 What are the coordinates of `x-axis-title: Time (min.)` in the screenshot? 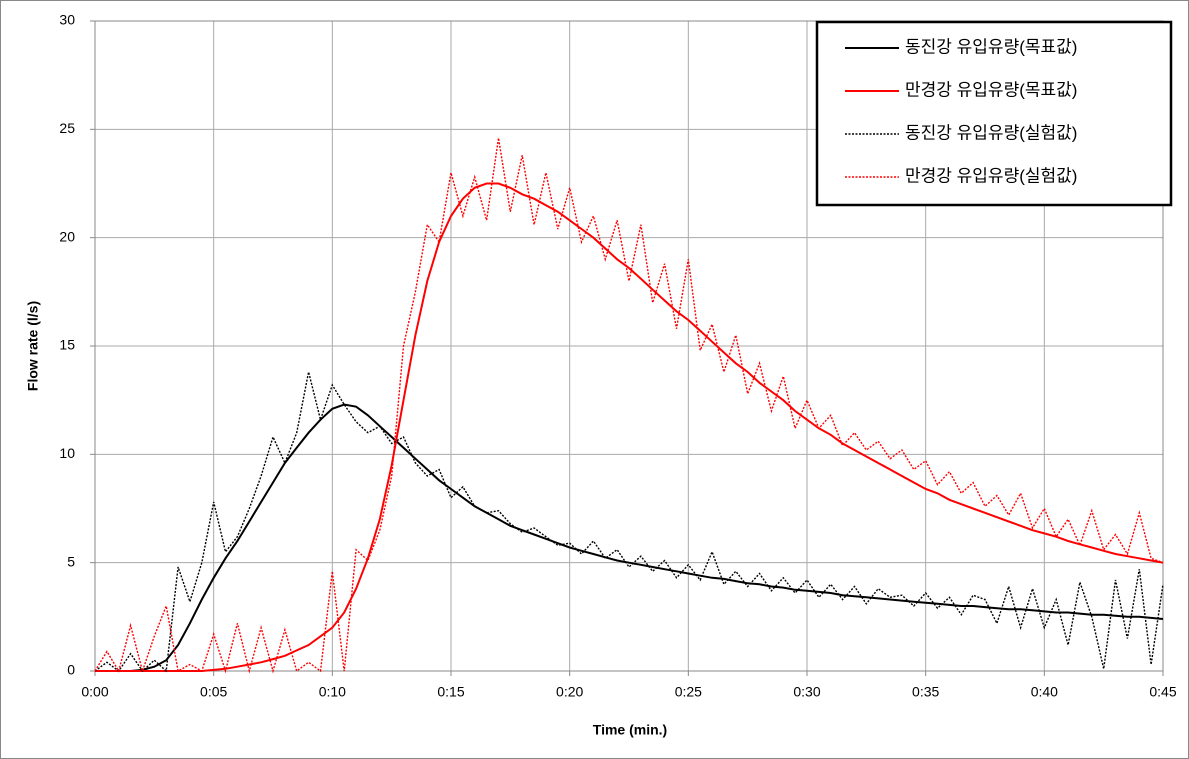 It's located at (630, 730).